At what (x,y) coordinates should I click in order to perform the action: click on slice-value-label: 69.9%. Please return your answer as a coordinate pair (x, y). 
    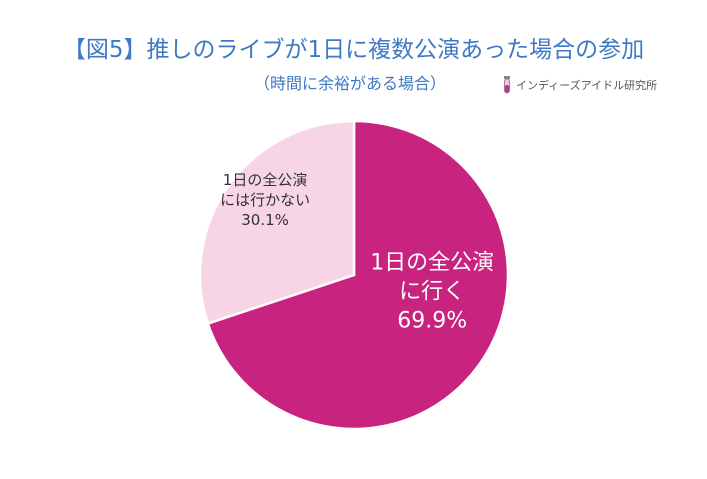
    Looking at the image, I should click on (432, 321).